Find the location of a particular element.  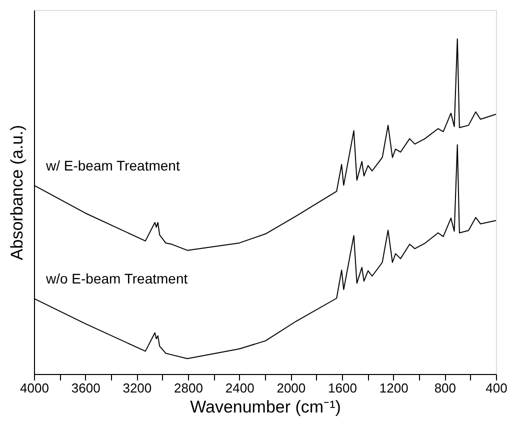

x-tick-label: 2800 is located at coordinates (188, 388).